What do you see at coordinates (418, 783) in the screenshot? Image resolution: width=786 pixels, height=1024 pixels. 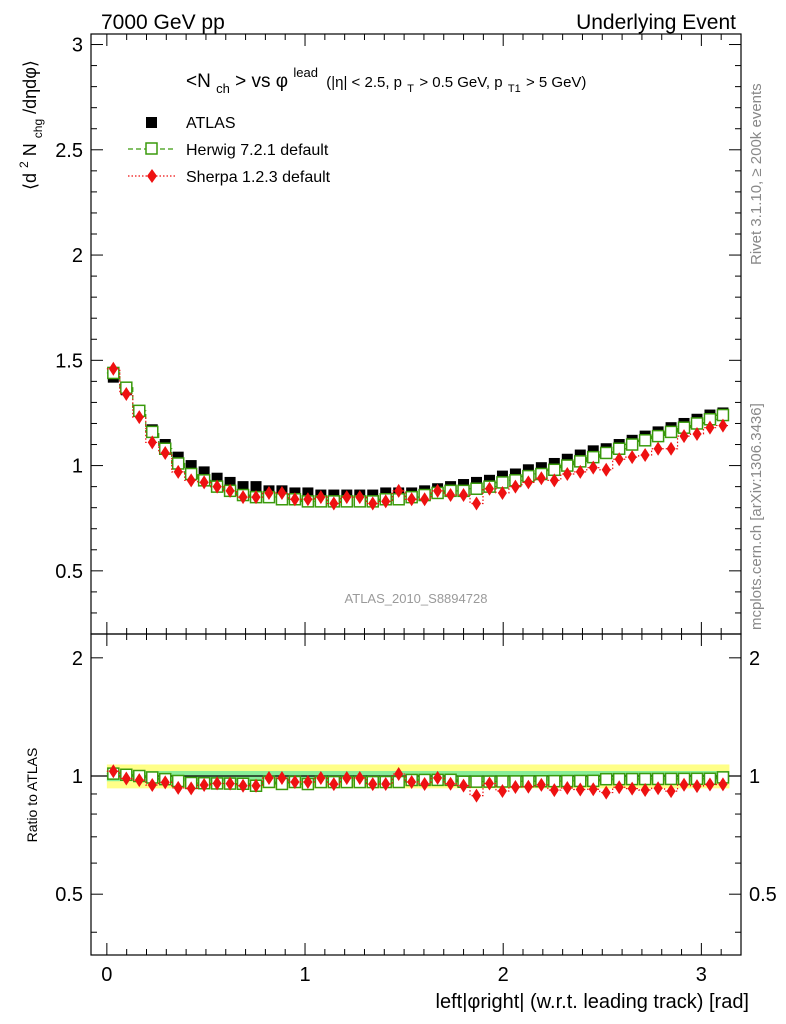 I see `ratio-sherpa-line` at bounding box center [418, 783].